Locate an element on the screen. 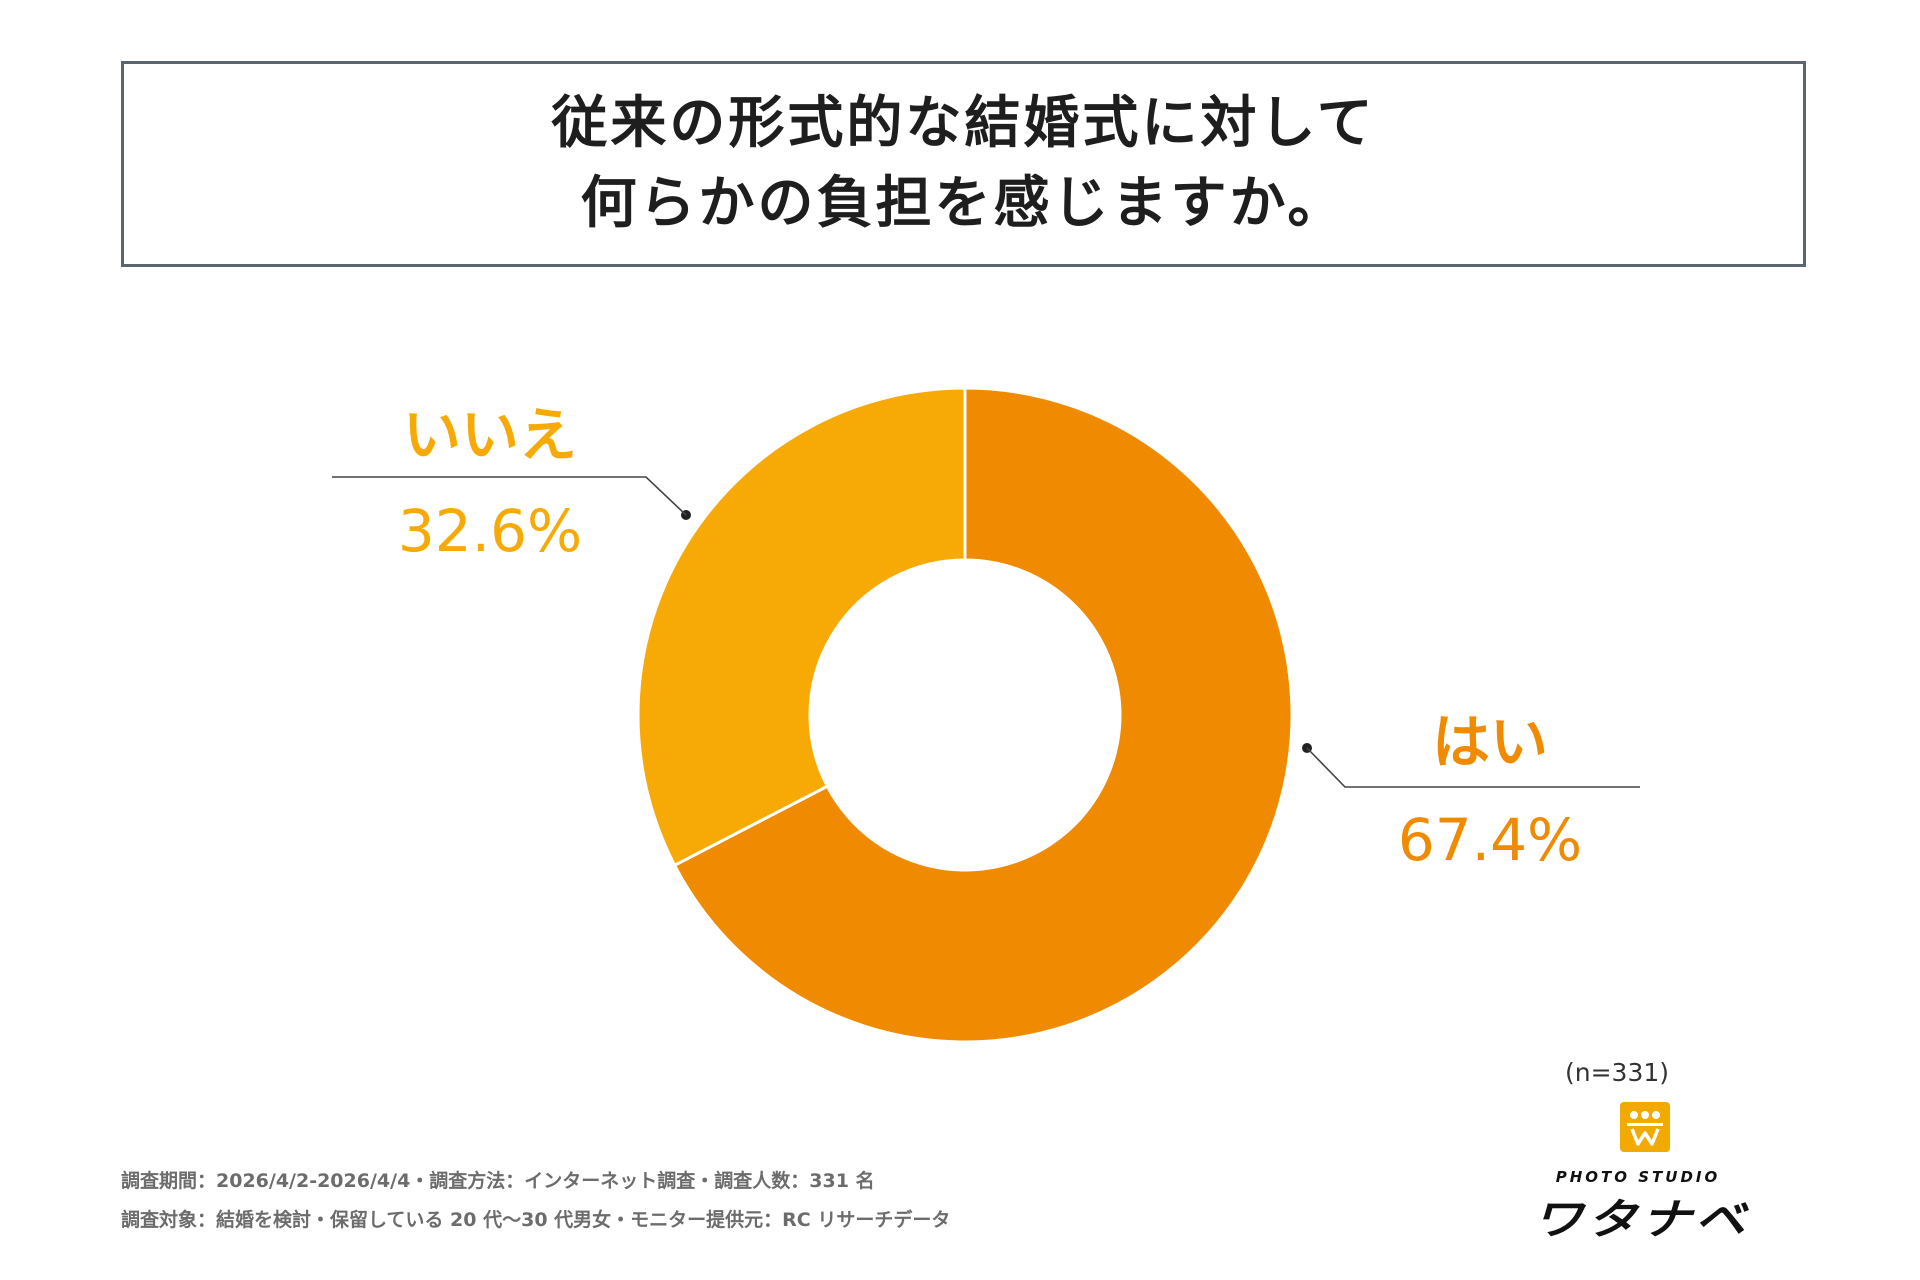 This screenshot has width=1920, height=1280. company-logo: PHOTO STUDIO ワタナベ is located at coordinates (1641, 1173).